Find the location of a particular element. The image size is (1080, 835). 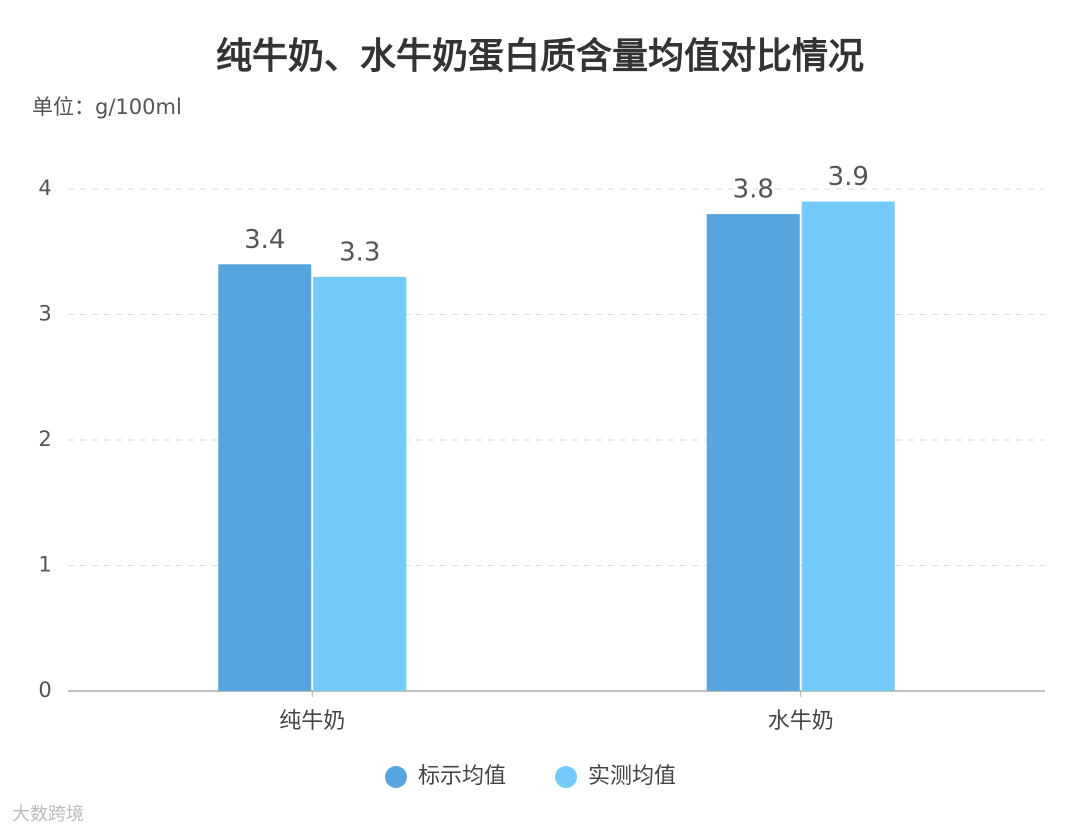

y-tick-label: 2 is located at coordinates (44, 439).